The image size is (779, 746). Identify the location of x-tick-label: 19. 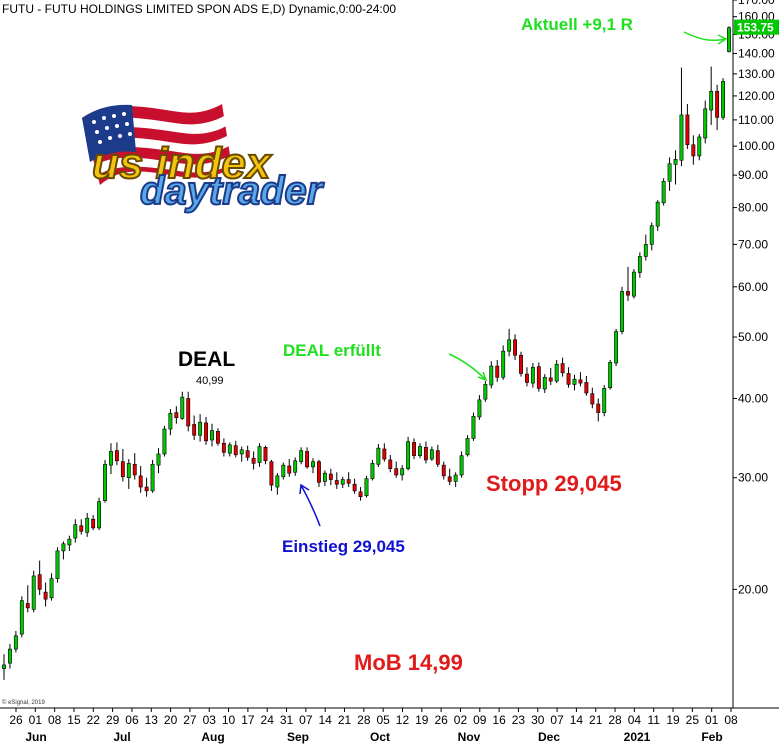
(422, 720).